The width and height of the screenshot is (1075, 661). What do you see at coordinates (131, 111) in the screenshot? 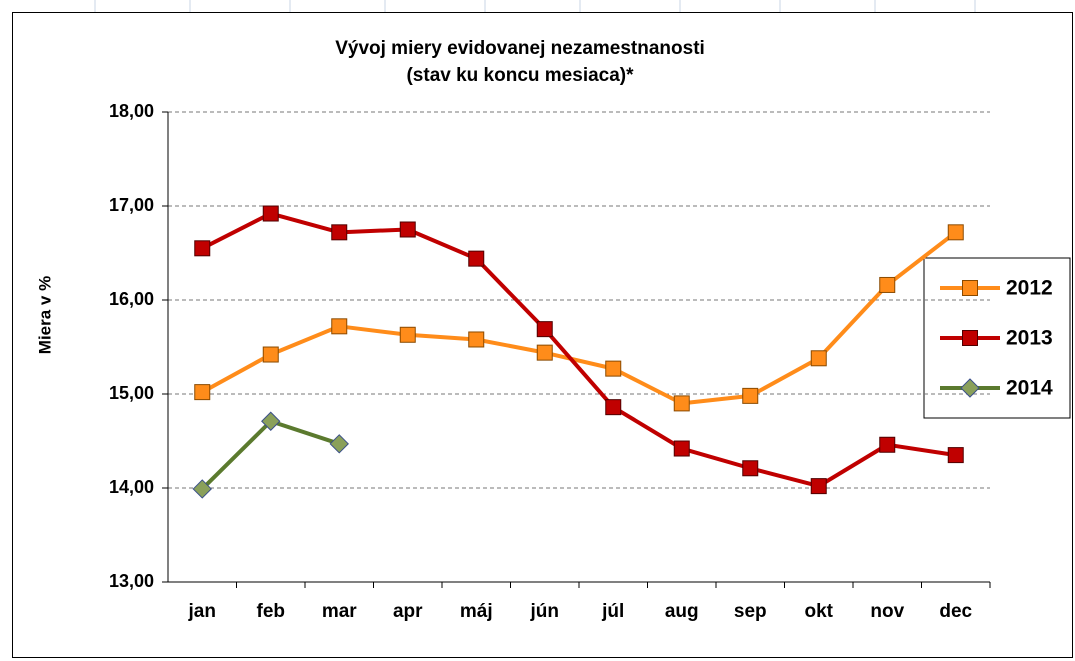
I see `y-tick-label: 18,00` at bounding box center [131, 111].